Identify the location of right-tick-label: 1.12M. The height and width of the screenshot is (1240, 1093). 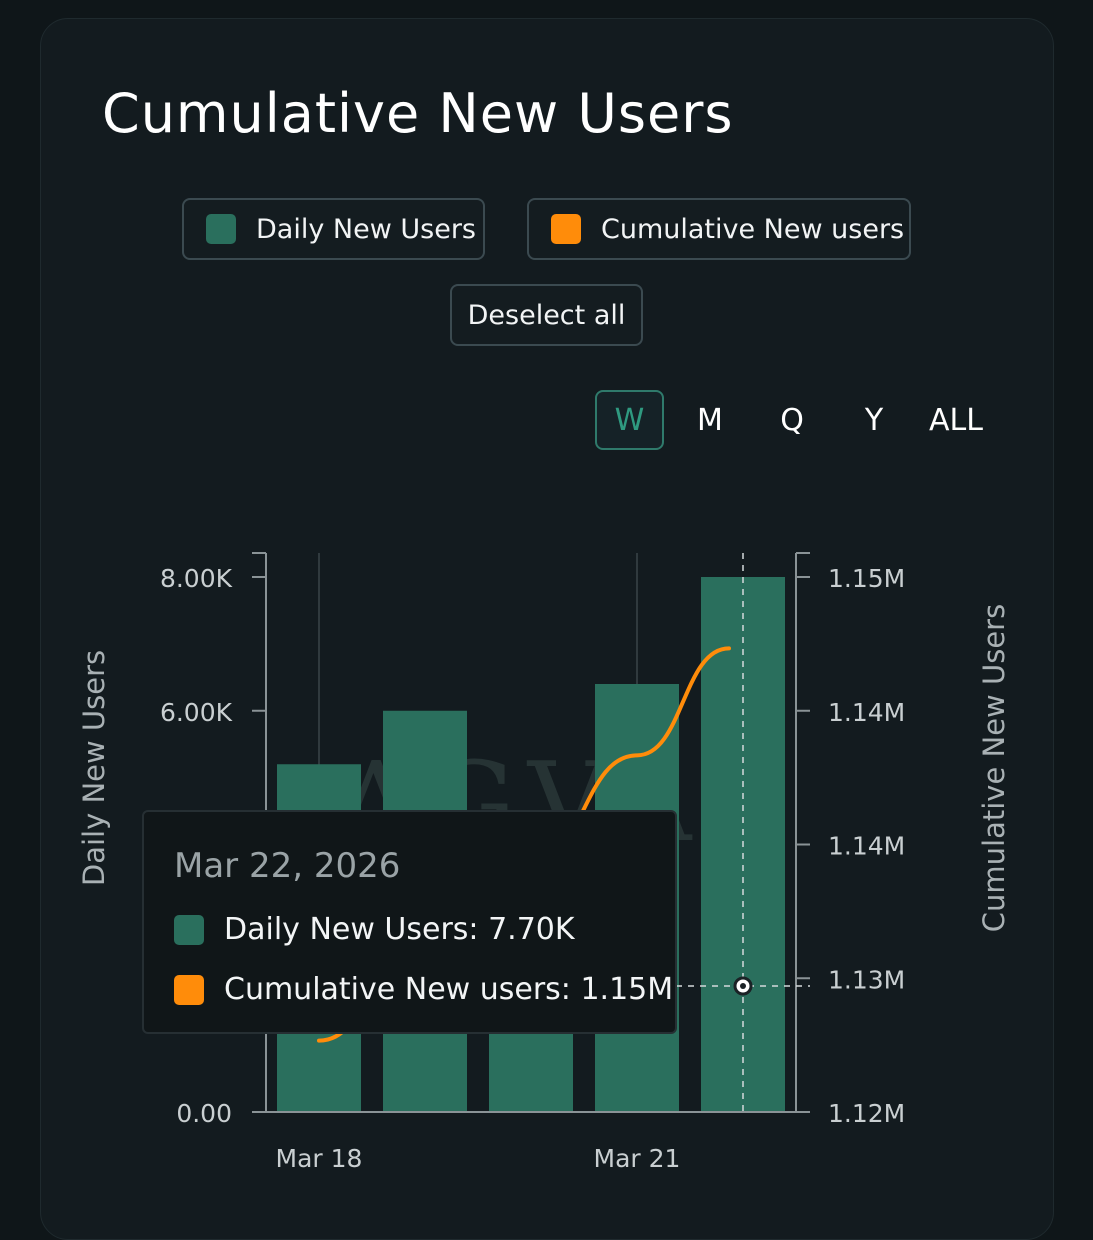
(866, 1113).